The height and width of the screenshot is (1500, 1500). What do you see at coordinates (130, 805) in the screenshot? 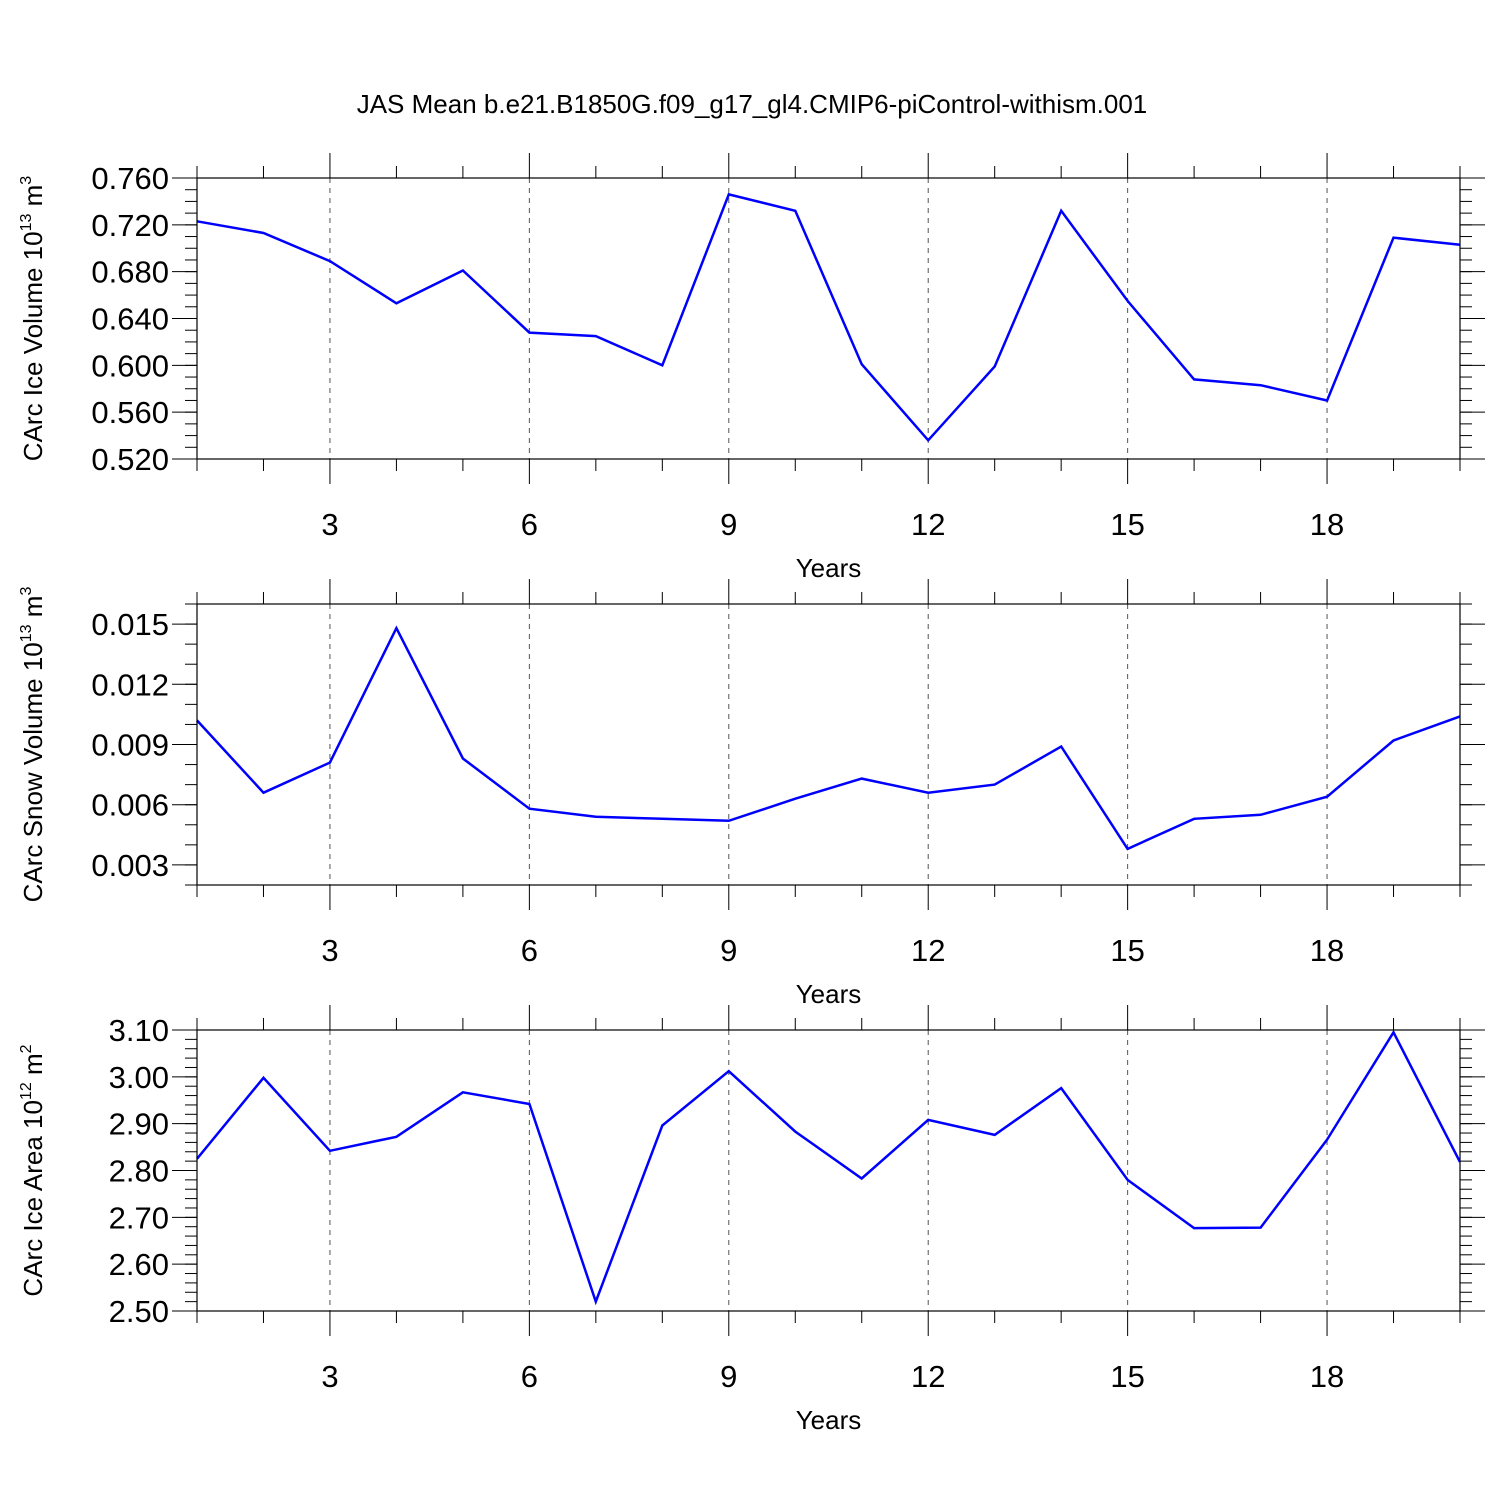
I see `y-tick-label: 0.006` at bounding box center [130, 805].